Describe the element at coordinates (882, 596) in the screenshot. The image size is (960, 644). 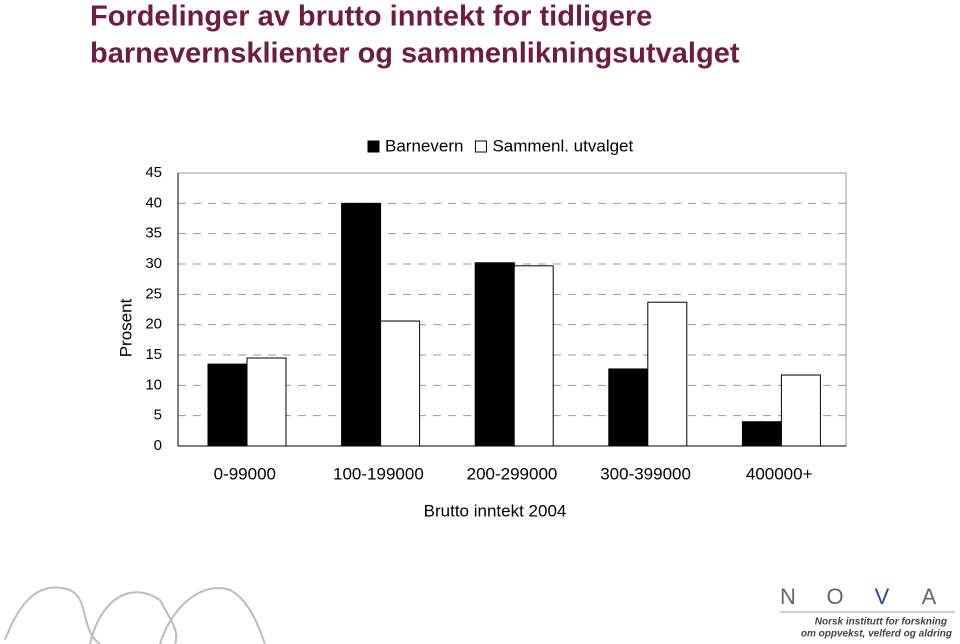
I see `logo-letter: V` at that location.